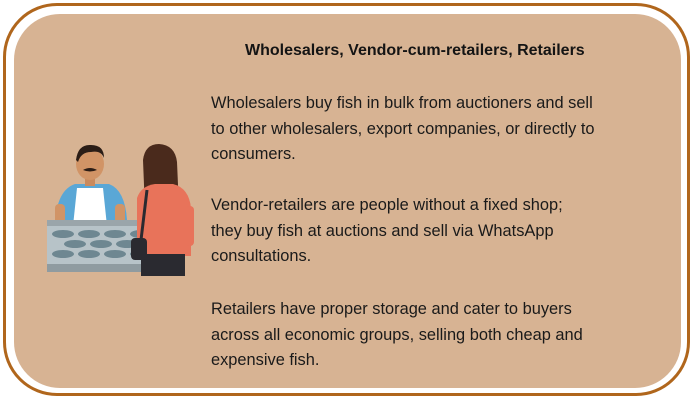  I want to click on fish-market-illustration, so click(120, 210).